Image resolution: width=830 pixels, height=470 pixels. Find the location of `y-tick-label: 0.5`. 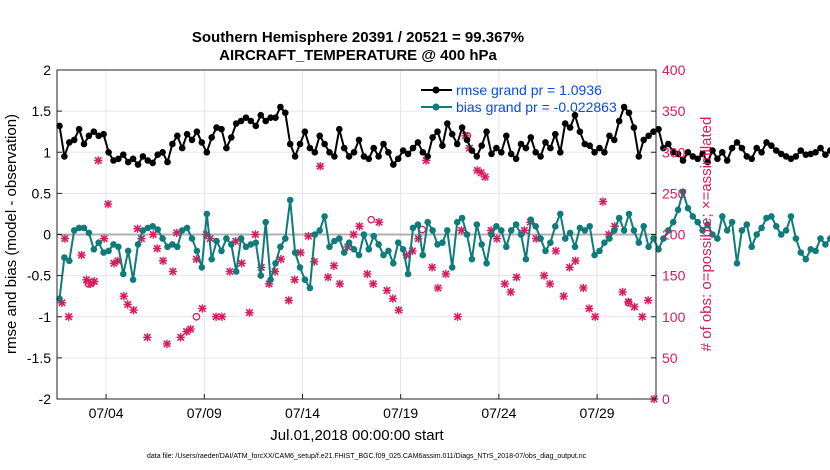

y-tick-label: 0.5 is located at coordinates (42, 193).